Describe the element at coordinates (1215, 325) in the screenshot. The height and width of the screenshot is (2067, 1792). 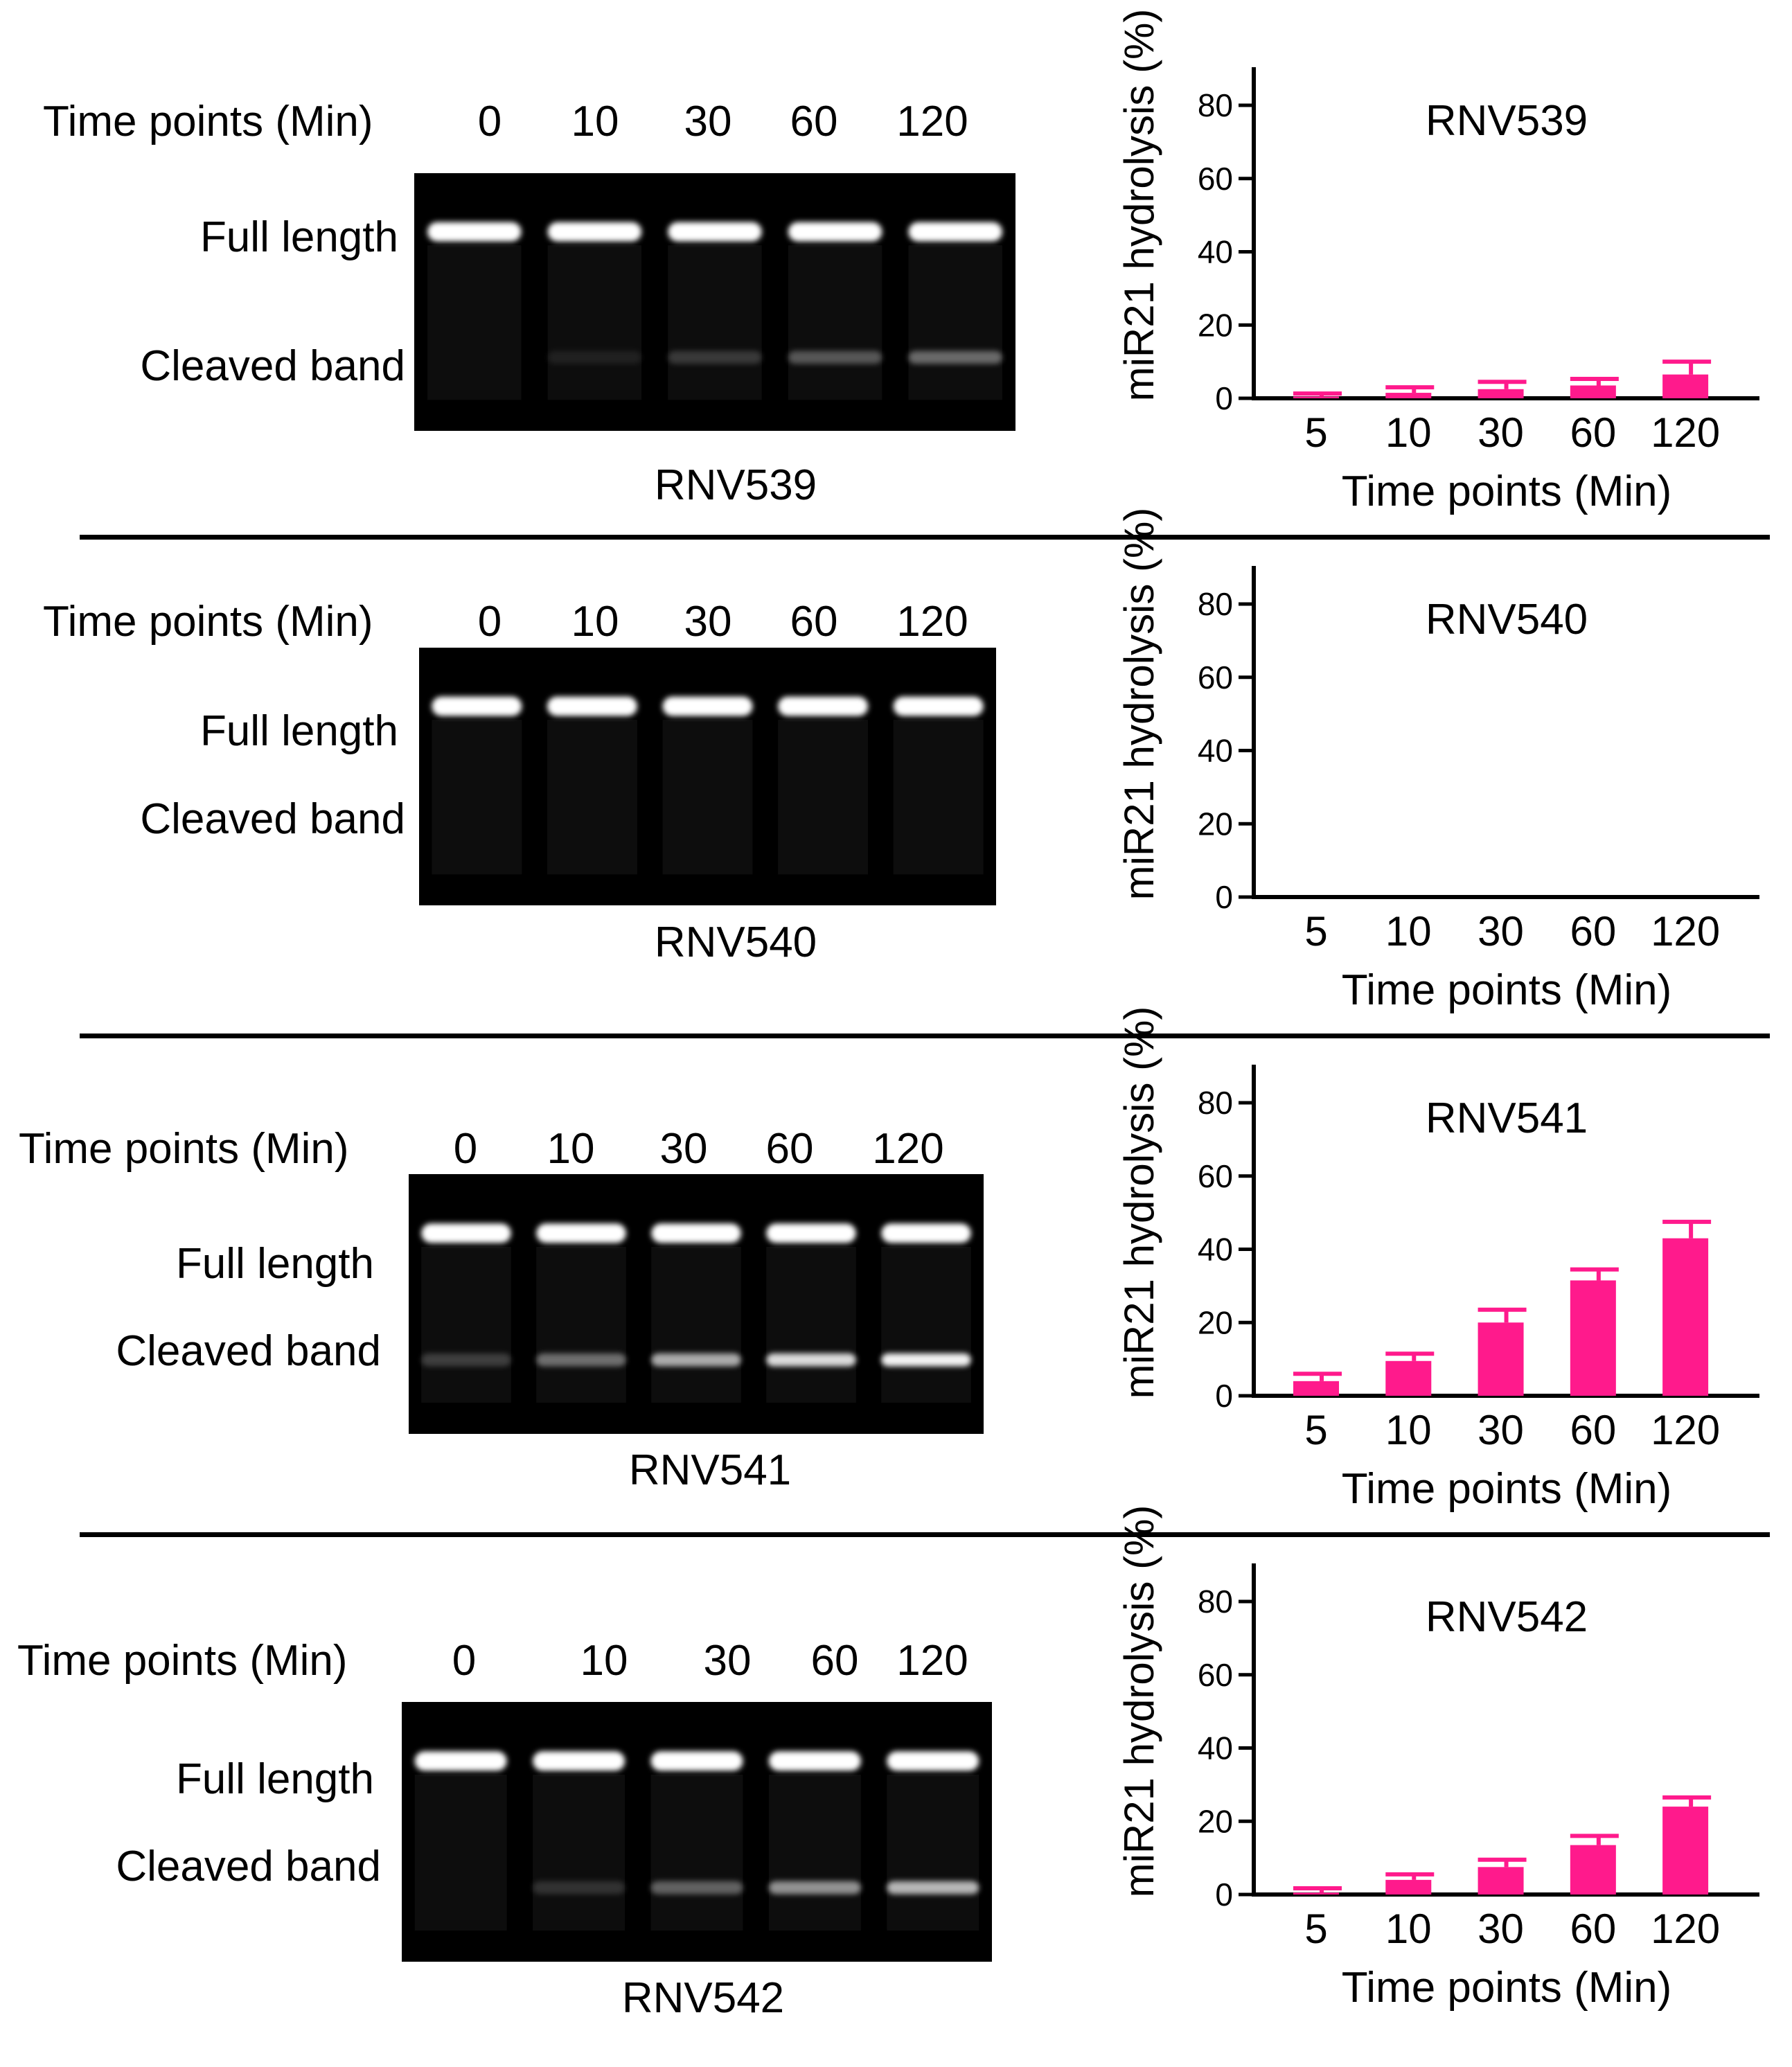
I see `y-tick-label: 20` at that location.